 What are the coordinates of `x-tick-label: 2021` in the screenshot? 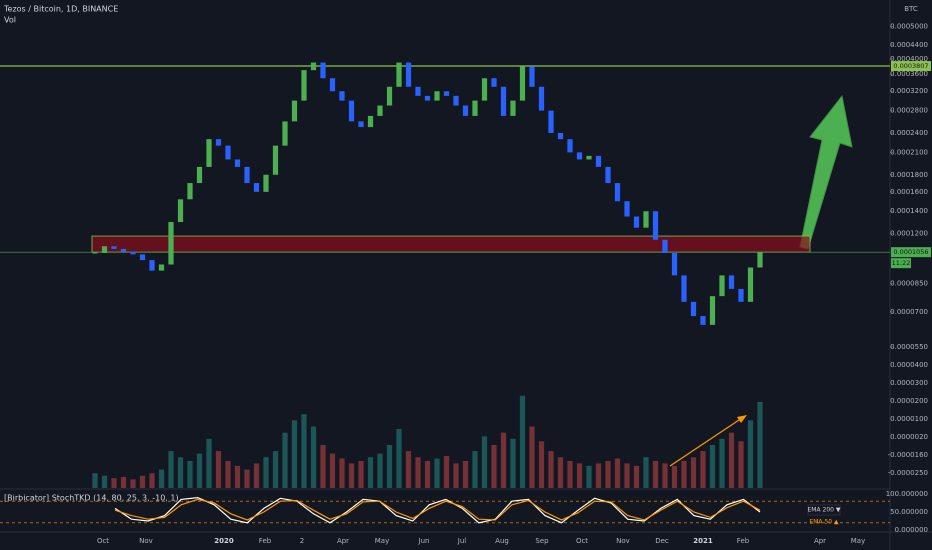 It's located at (703, 541).